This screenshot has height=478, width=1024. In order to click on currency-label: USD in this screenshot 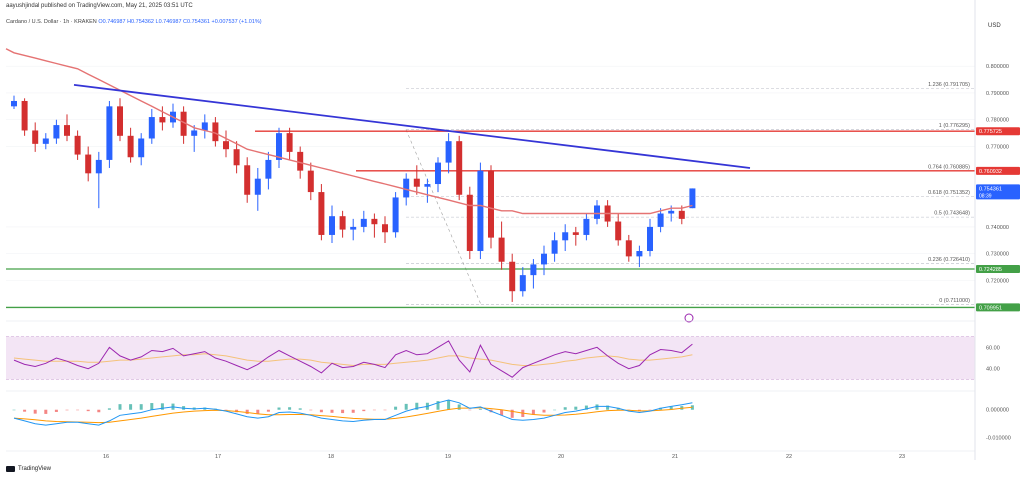, I will do `click(994, 26)`.